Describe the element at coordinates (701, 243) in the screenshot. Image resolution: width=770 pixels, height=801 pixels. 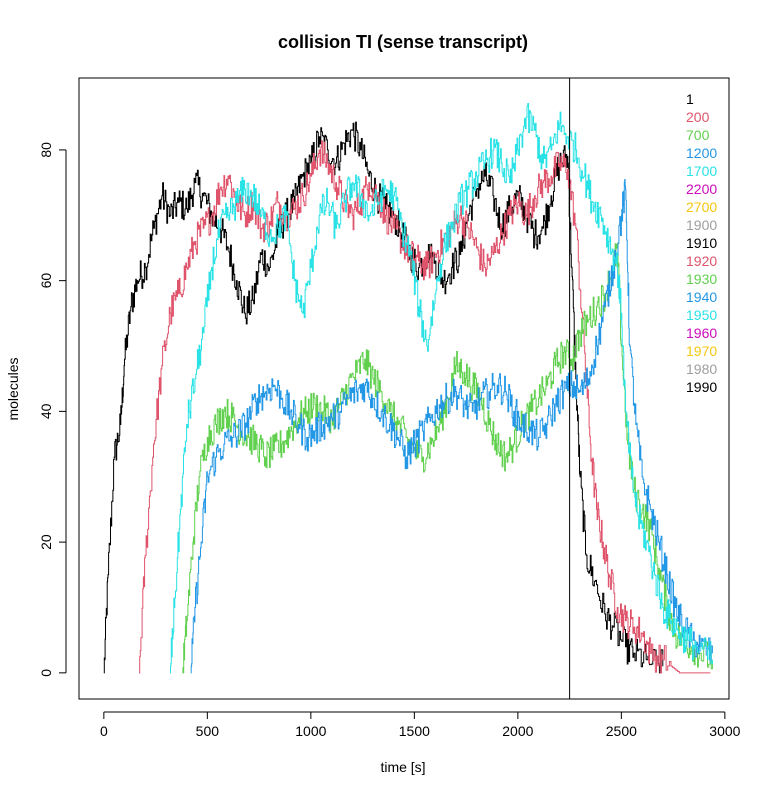
I see `legend-entry: 1910` at that location.